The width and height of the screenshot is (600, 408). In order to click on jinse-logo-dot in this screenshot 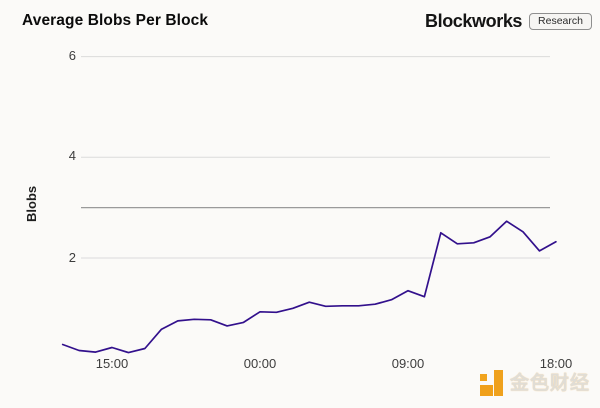, I will do `click(483, 377)`.